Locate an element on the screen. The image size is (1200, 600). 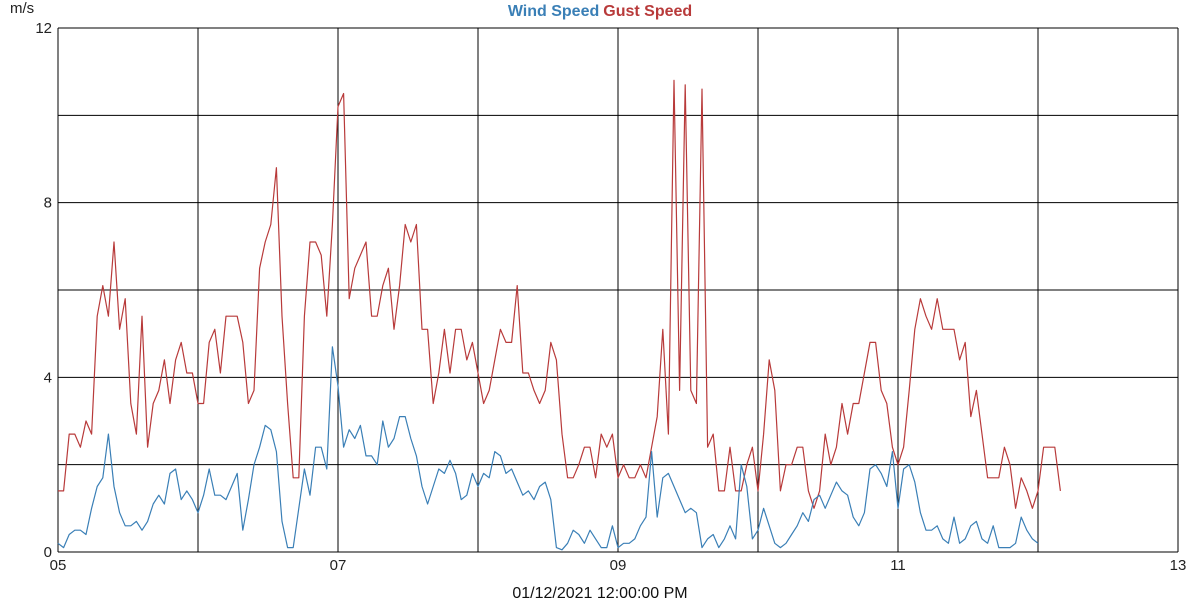
y-tick-label: 4 is located at coordinates (48, 377).